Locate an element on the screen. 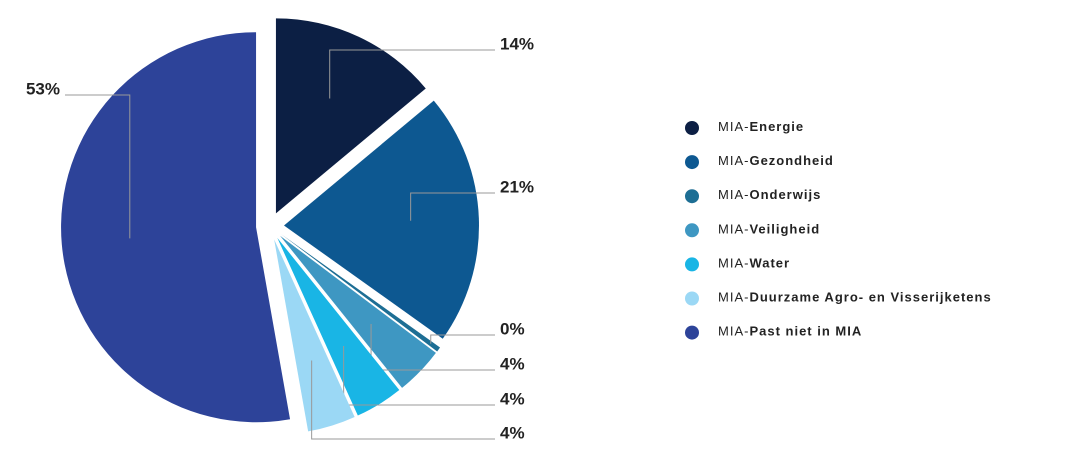 The width and height of the screenshot is (1065, 450). legend-name: Water is located at coordinates (769, 263).